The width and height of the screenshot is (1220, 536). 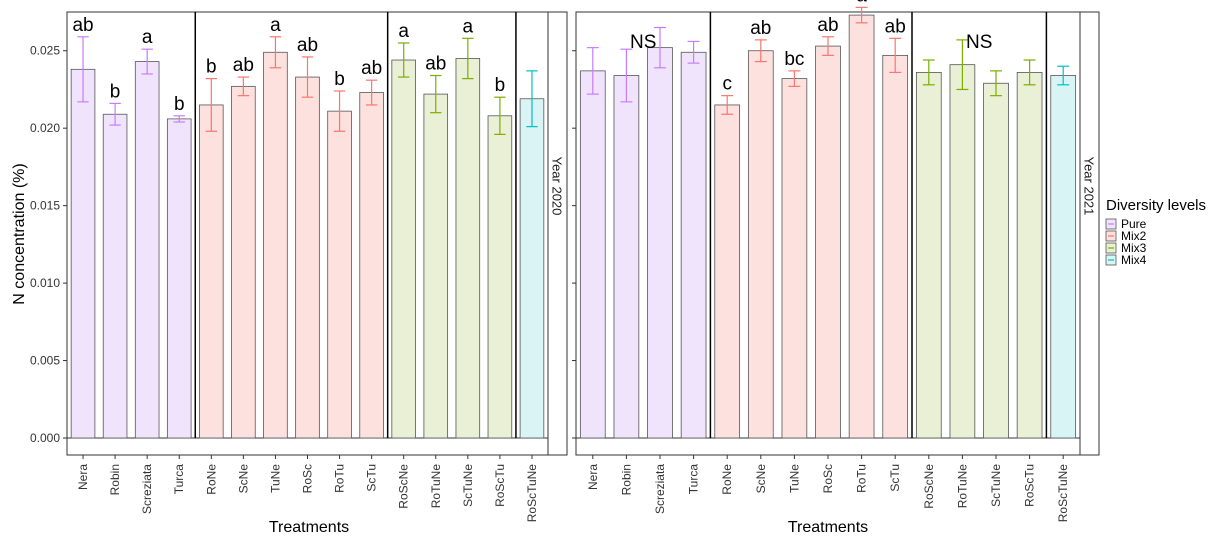 I want to click on significance-label: bc, so click(x=794, y=59).